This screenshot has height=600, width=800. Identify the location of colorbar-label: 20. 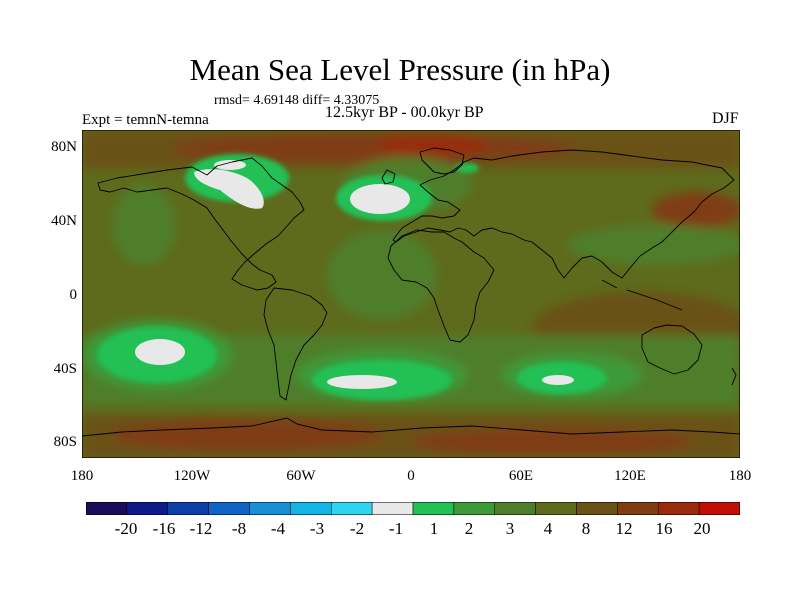
(702, 528).